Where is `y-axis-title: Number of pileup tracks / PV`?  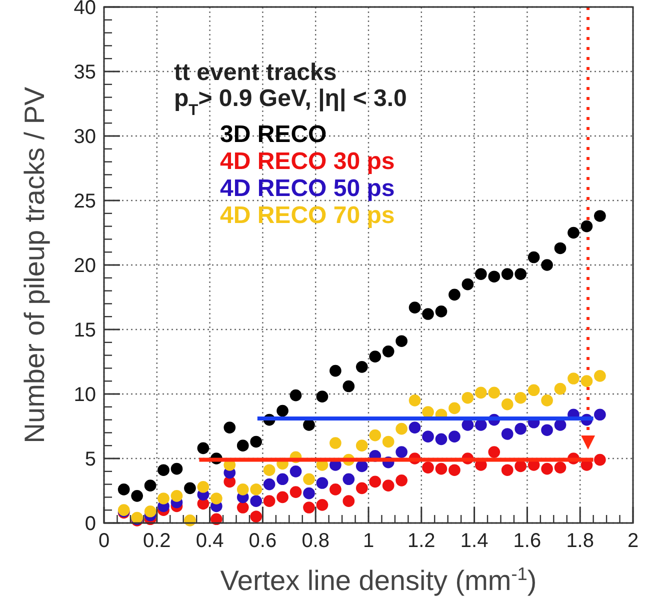 y-axis-title: Number of pileup tracks / PV is located at coordinates (34, 265).